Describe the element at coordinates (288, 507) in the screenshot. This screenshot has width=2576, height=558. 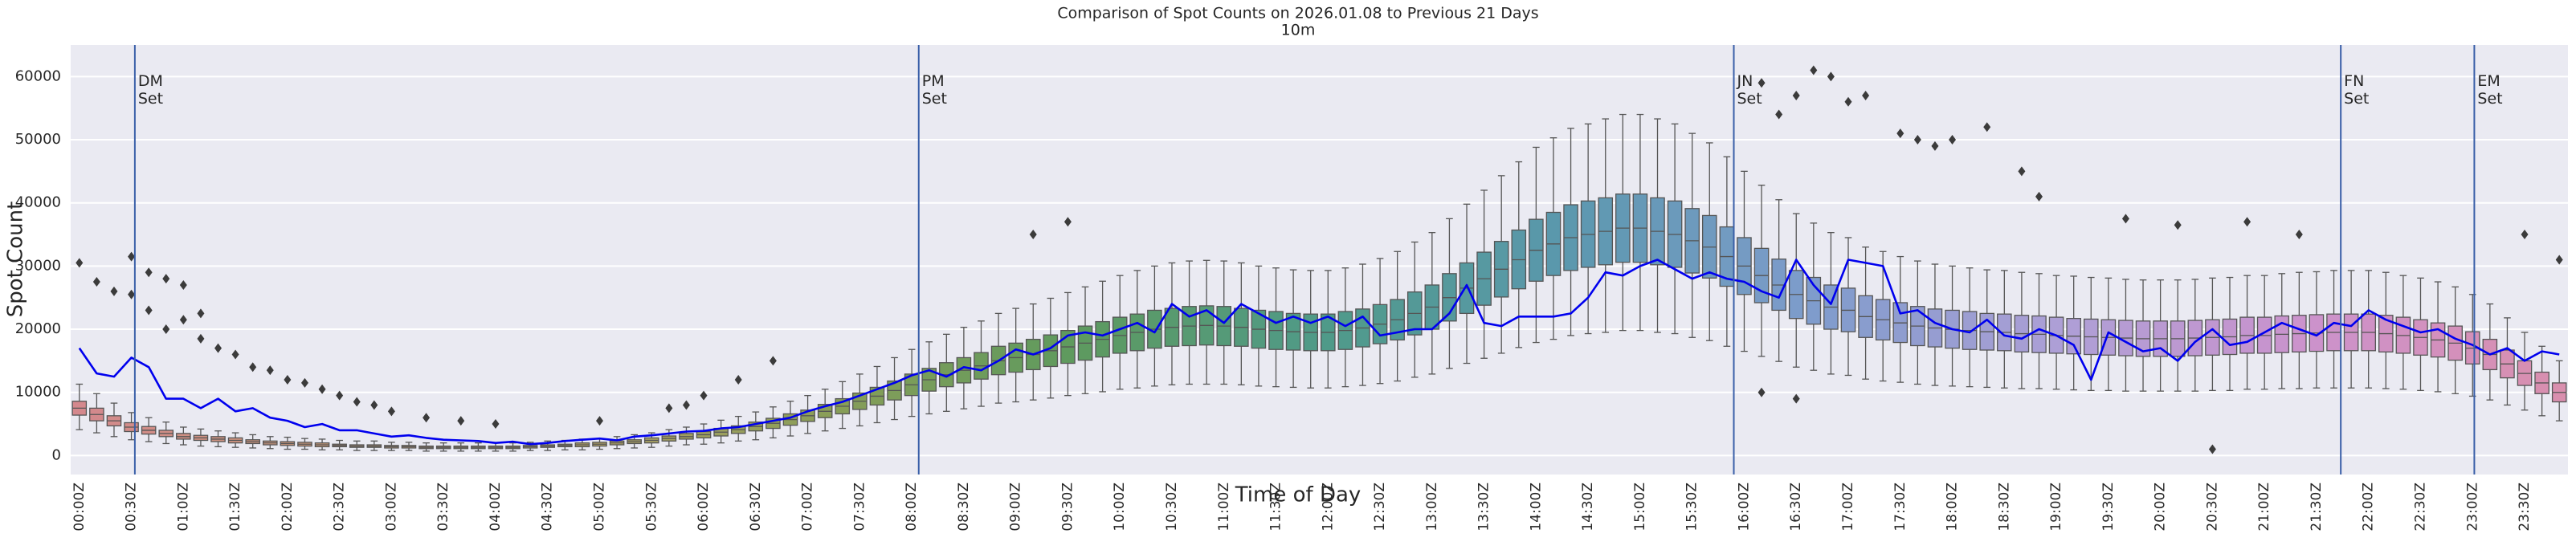
I see `x-tick-label: 02:00Z` at that location.